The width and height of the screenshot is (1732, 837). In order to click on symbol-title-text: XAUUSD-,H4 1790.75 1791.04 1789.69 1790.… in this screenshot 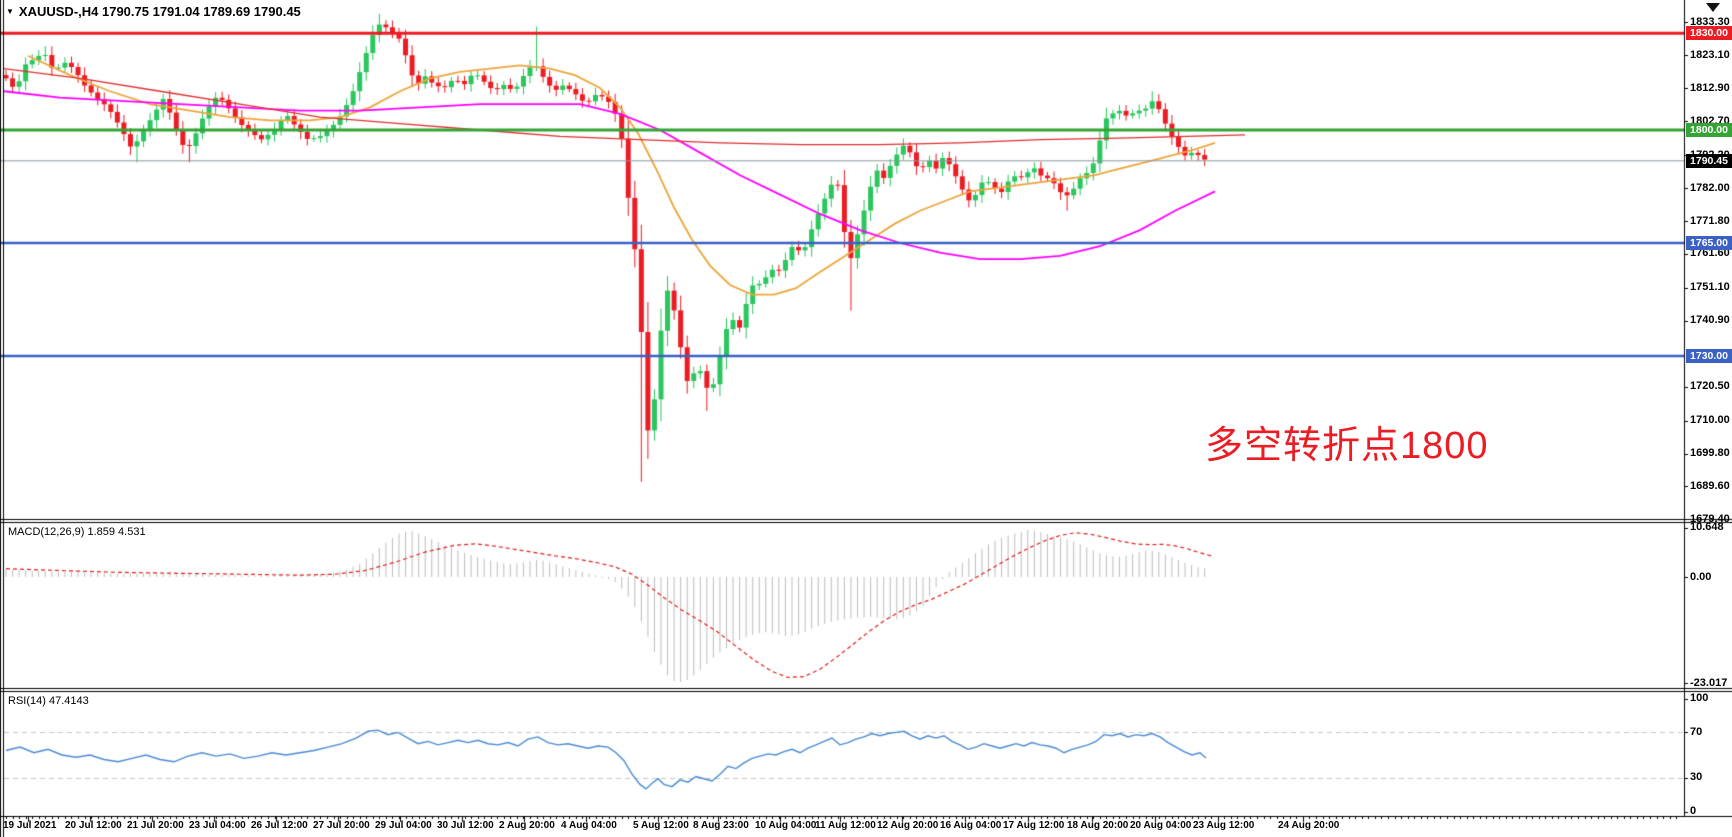, I will do `click(159, 11)`.